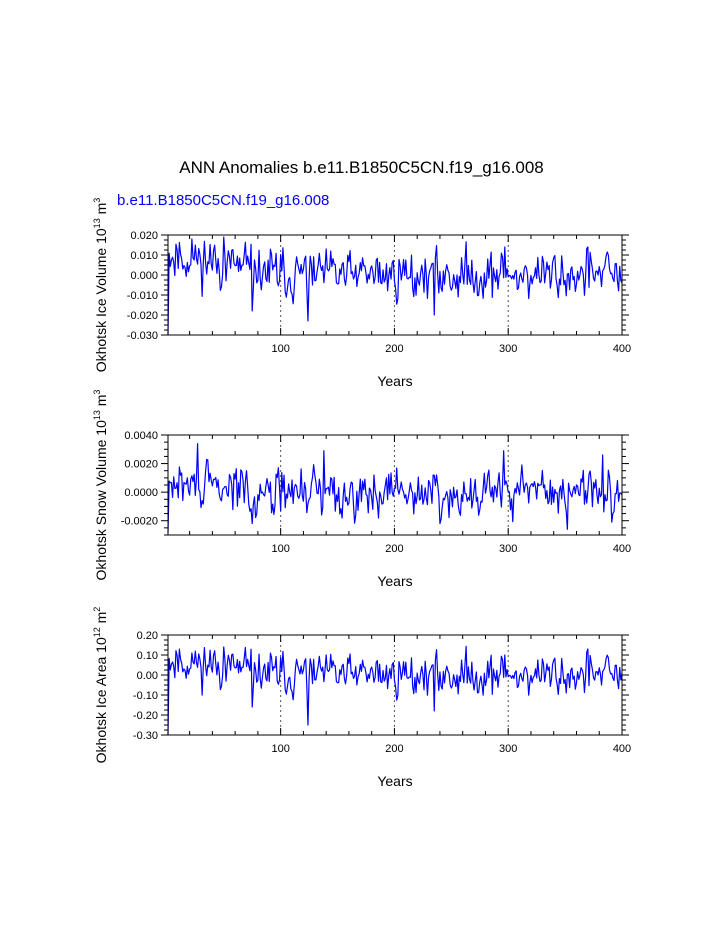 The image size is (723, 935). What do you see at coordinates (395, 487) in the screenshot?
I see `series-line-snow-volume` at bounding box center [395, 487].